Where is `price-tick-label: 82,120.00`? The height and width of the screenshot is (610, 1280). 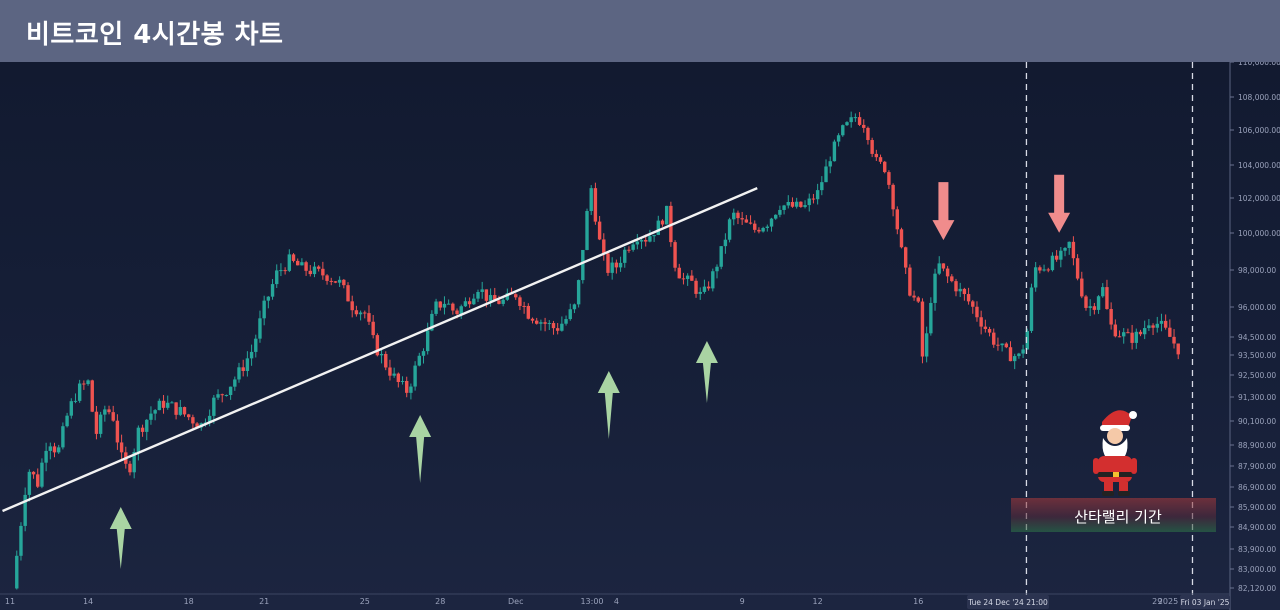
price-tick-label: 82,120.00 is located at coordinates (1257, 588).